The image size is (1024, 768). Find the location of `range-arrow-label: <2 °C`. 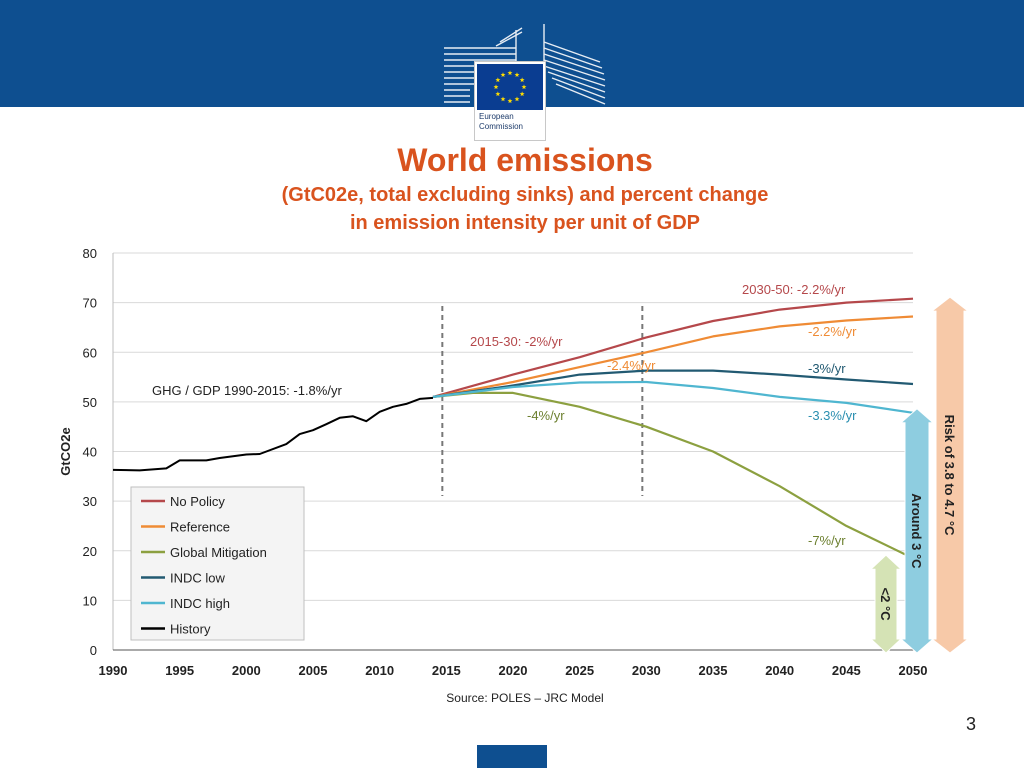

range-arrow-label: <2 °C is located at coordinates (885, 605).